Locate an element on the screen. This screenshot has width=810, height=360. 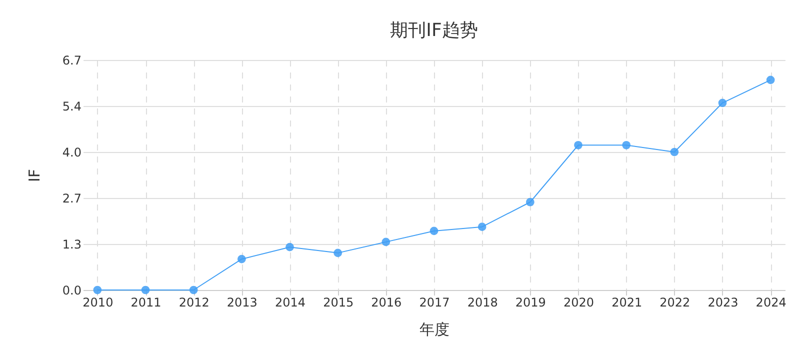
x-tick-label: 2011 is located at coordinates (146, 303).